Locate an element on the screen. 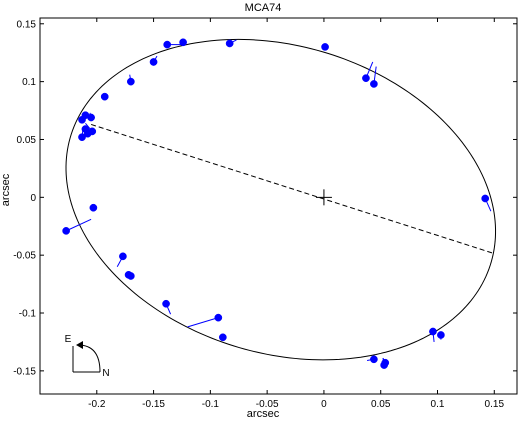 The width and height of the screenshot is (525, 424). y-tick-label: 0.05 is located at coordinates (27, 140).